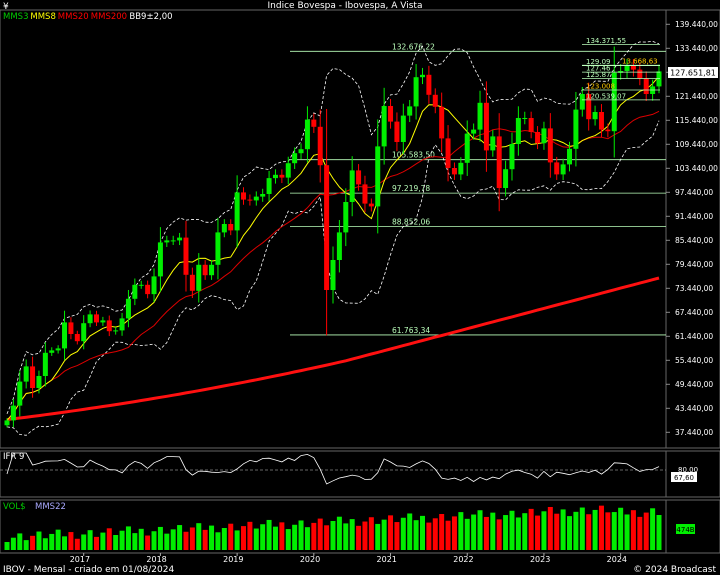  I want to click on price-tick-14: 55.440,00, so click(694, 360).